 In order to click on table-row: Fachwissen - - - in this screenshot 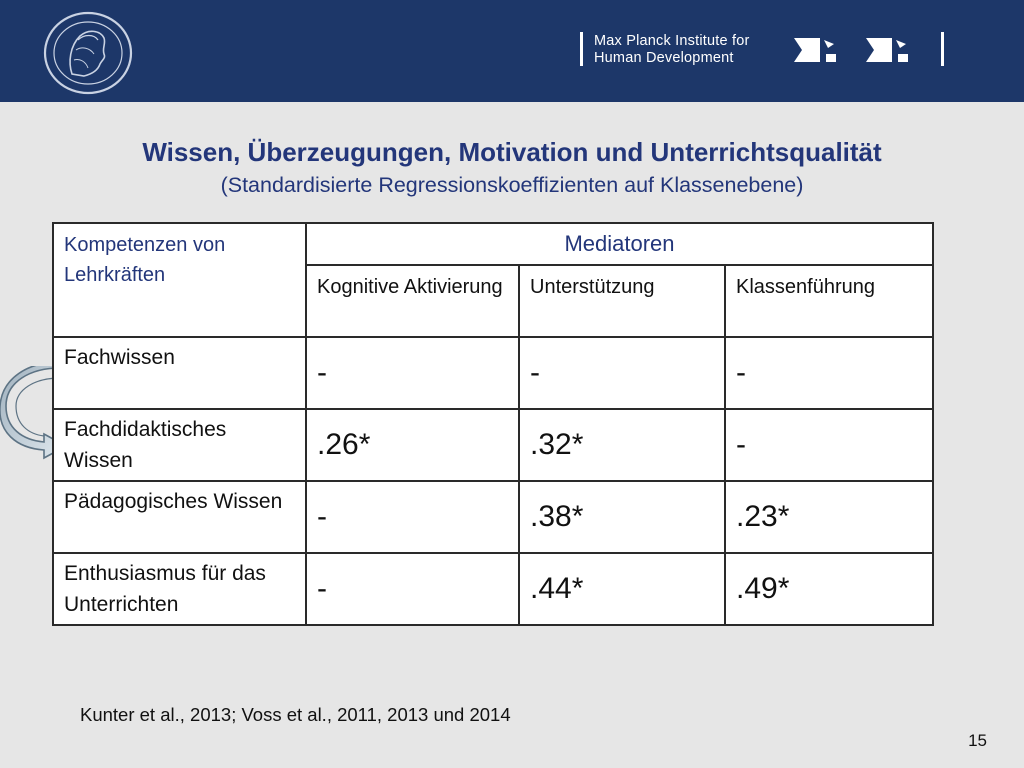, I will do `click(493, 373)`.